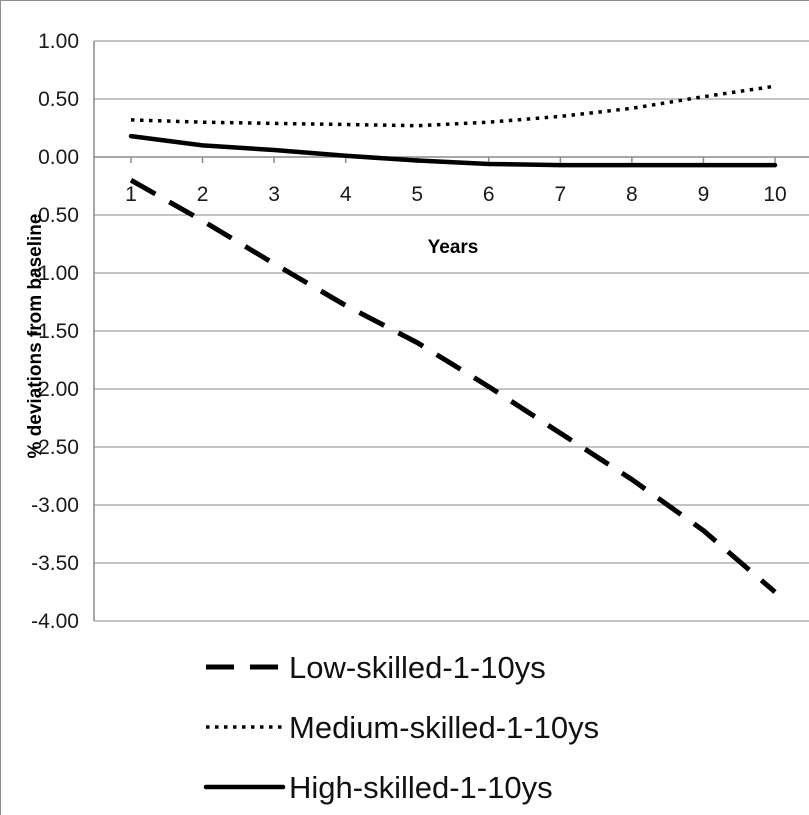 This screenshot has height=815, width=809. Describe the element at coordinates (55, 389) in the screenshot. I see `y-tick-label: -2.00` at that location.